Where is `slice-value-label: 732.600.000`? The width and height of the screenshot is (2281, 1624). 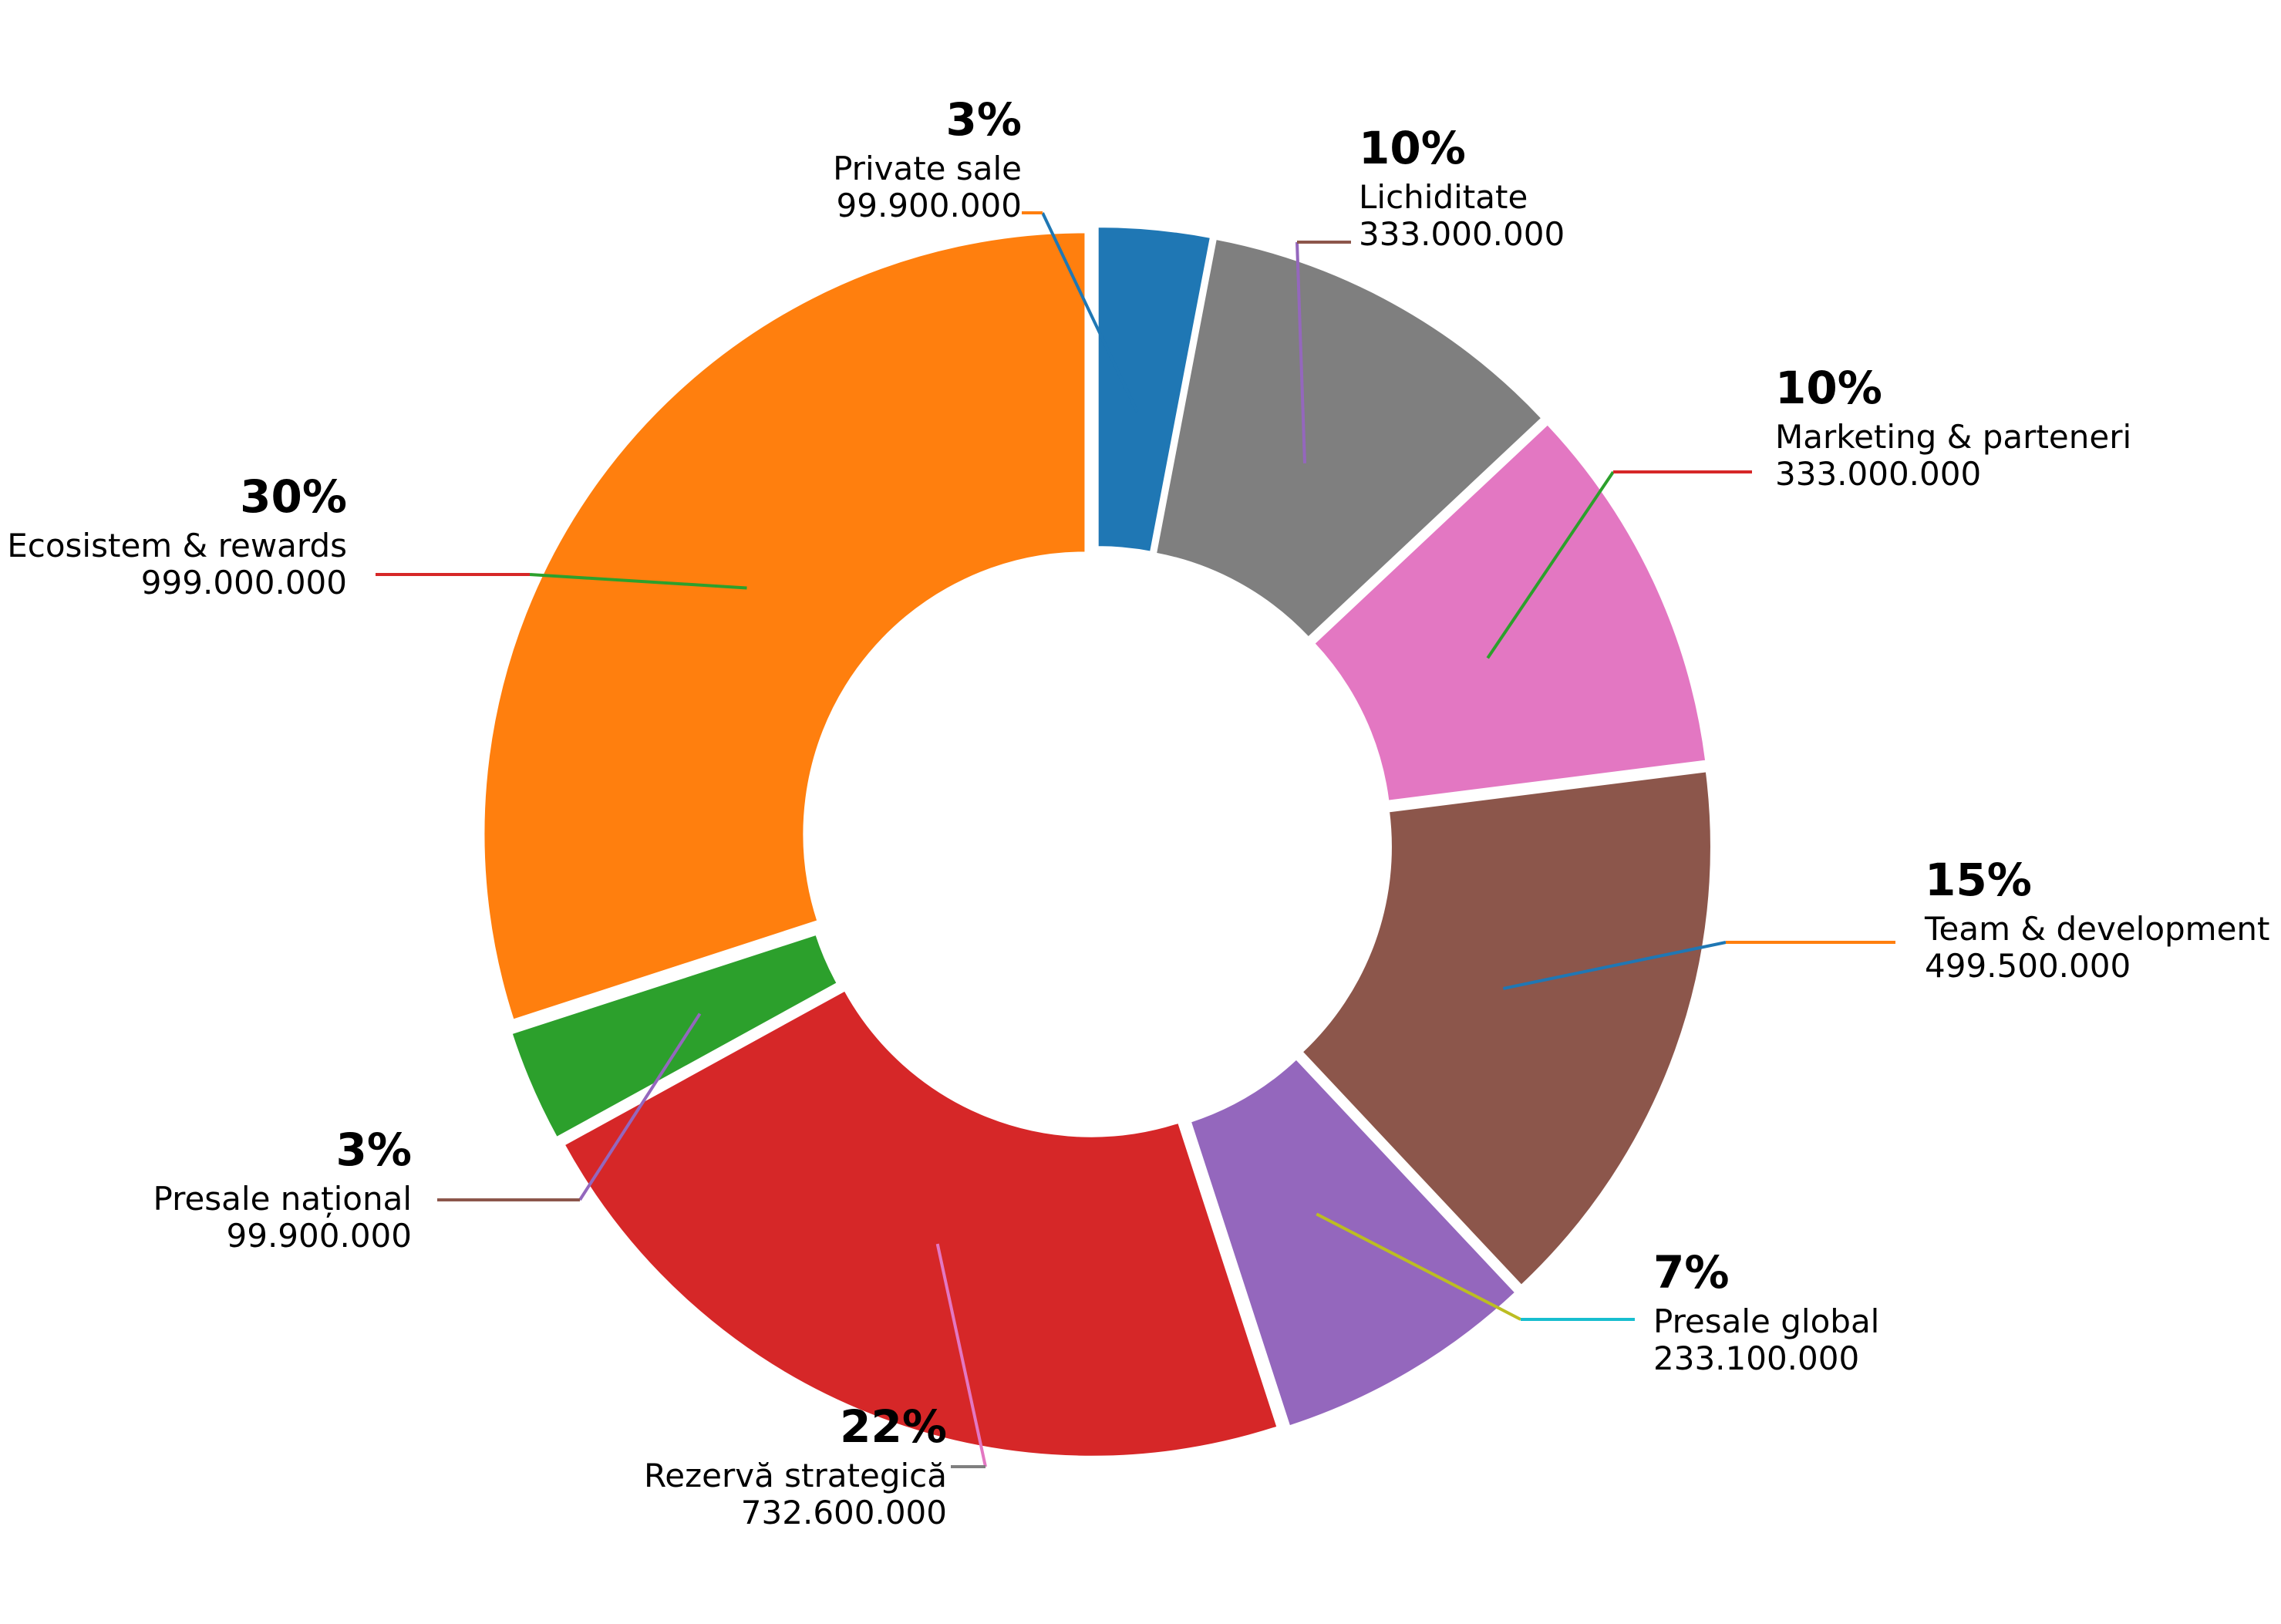
slice-value-label: 732.600.000 is located at coordinates (844, 1512).